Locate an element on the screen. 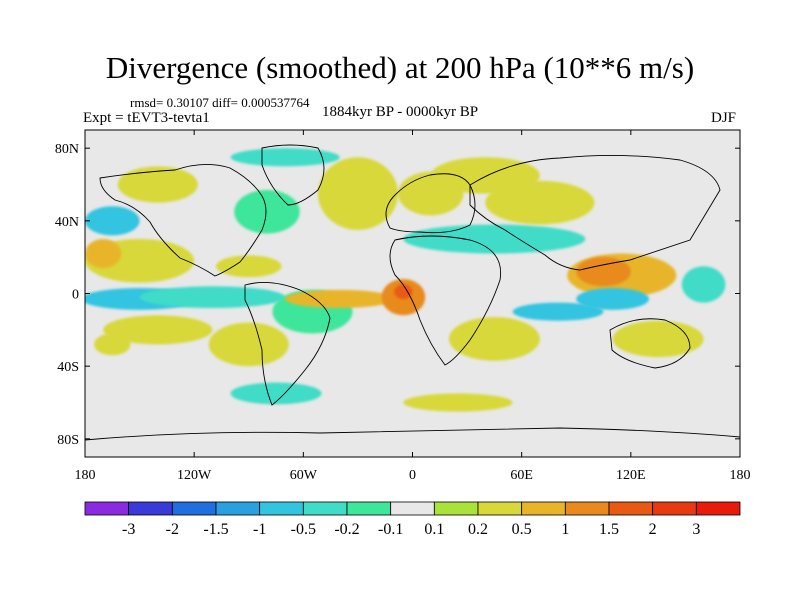  season-label: DJF is located at coordinates (724, 118).